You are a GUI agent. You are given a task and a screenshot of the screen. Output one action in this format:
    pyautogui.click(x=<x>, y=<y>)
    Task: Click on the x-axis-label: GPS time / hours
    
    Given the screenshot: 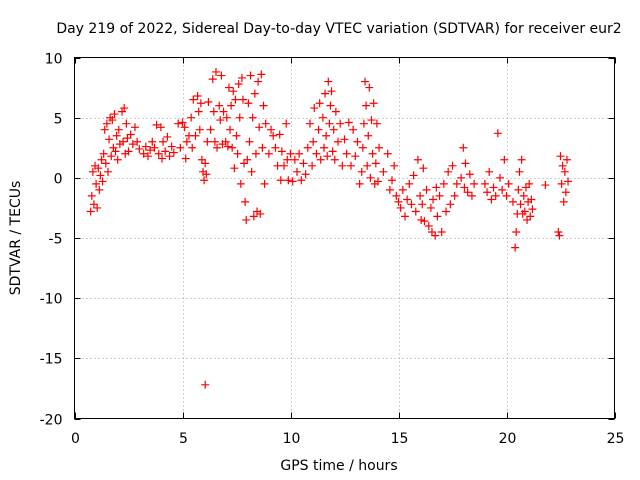 What is the action you would take?
    pyautogui.click(x=338, y=466)
    